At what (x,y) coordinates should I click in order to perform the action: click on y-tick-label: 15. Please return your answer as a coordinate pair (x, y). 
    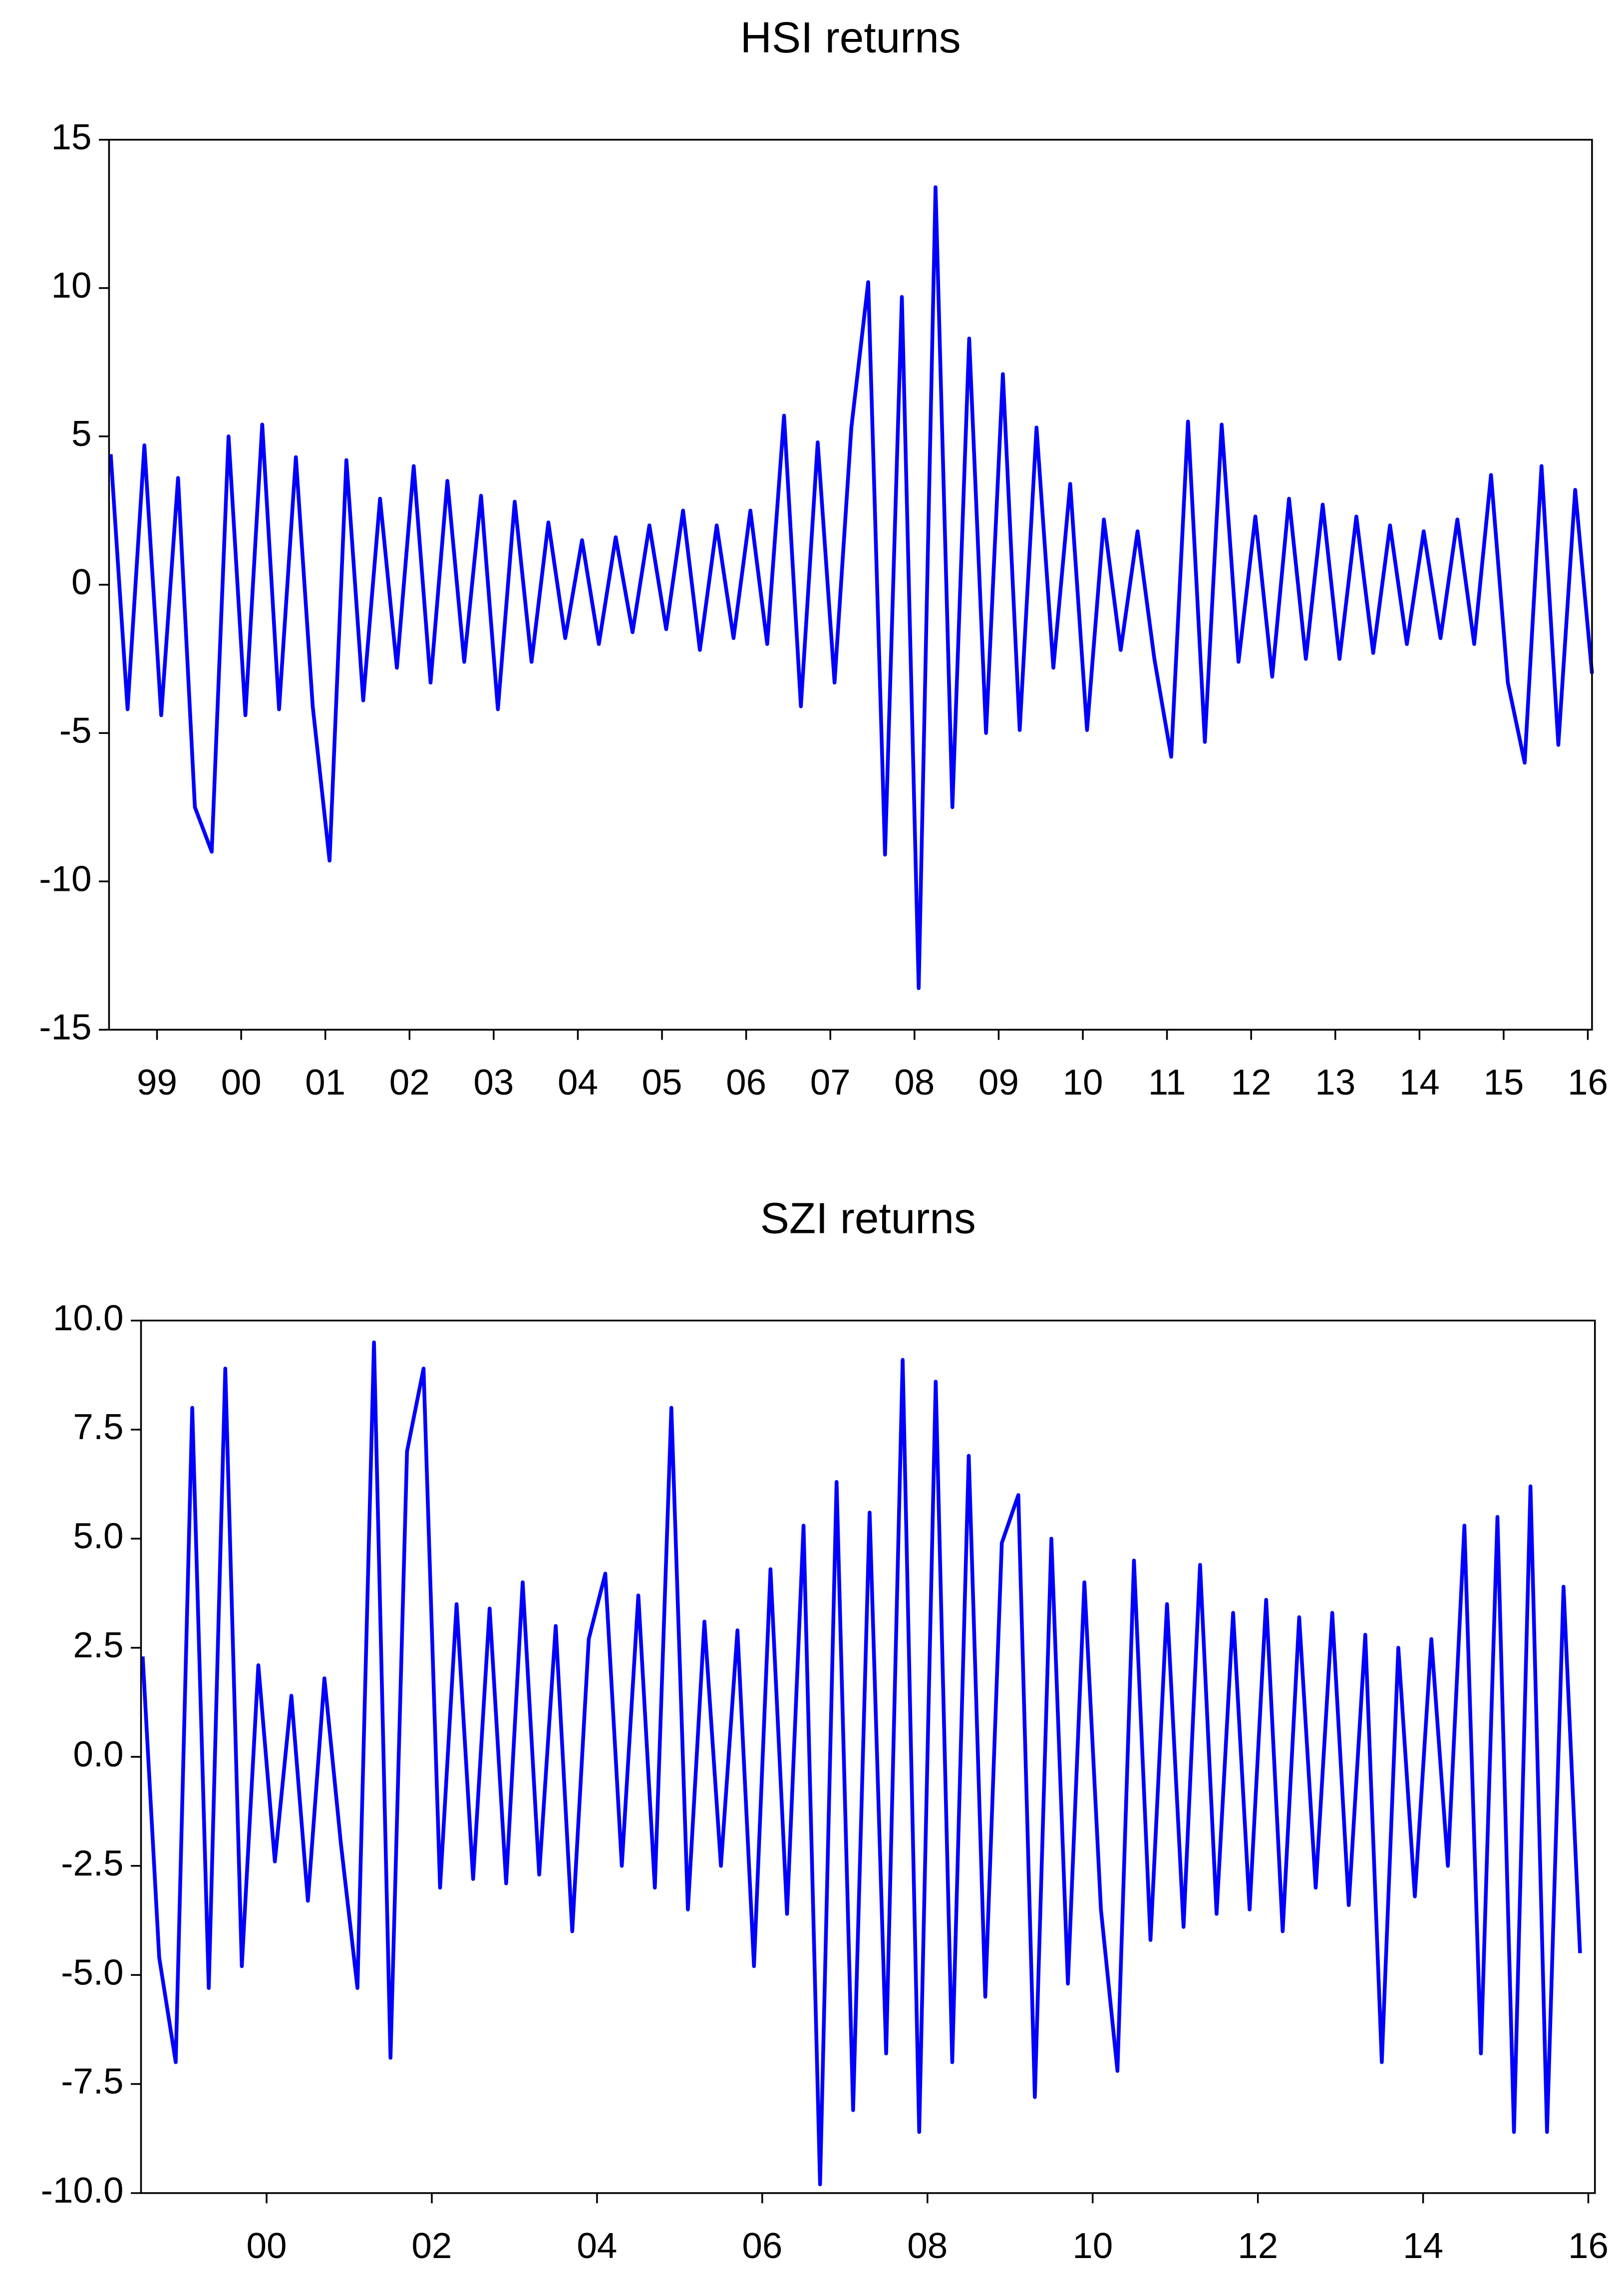
    Looking at the image, I should click on (71, 137).